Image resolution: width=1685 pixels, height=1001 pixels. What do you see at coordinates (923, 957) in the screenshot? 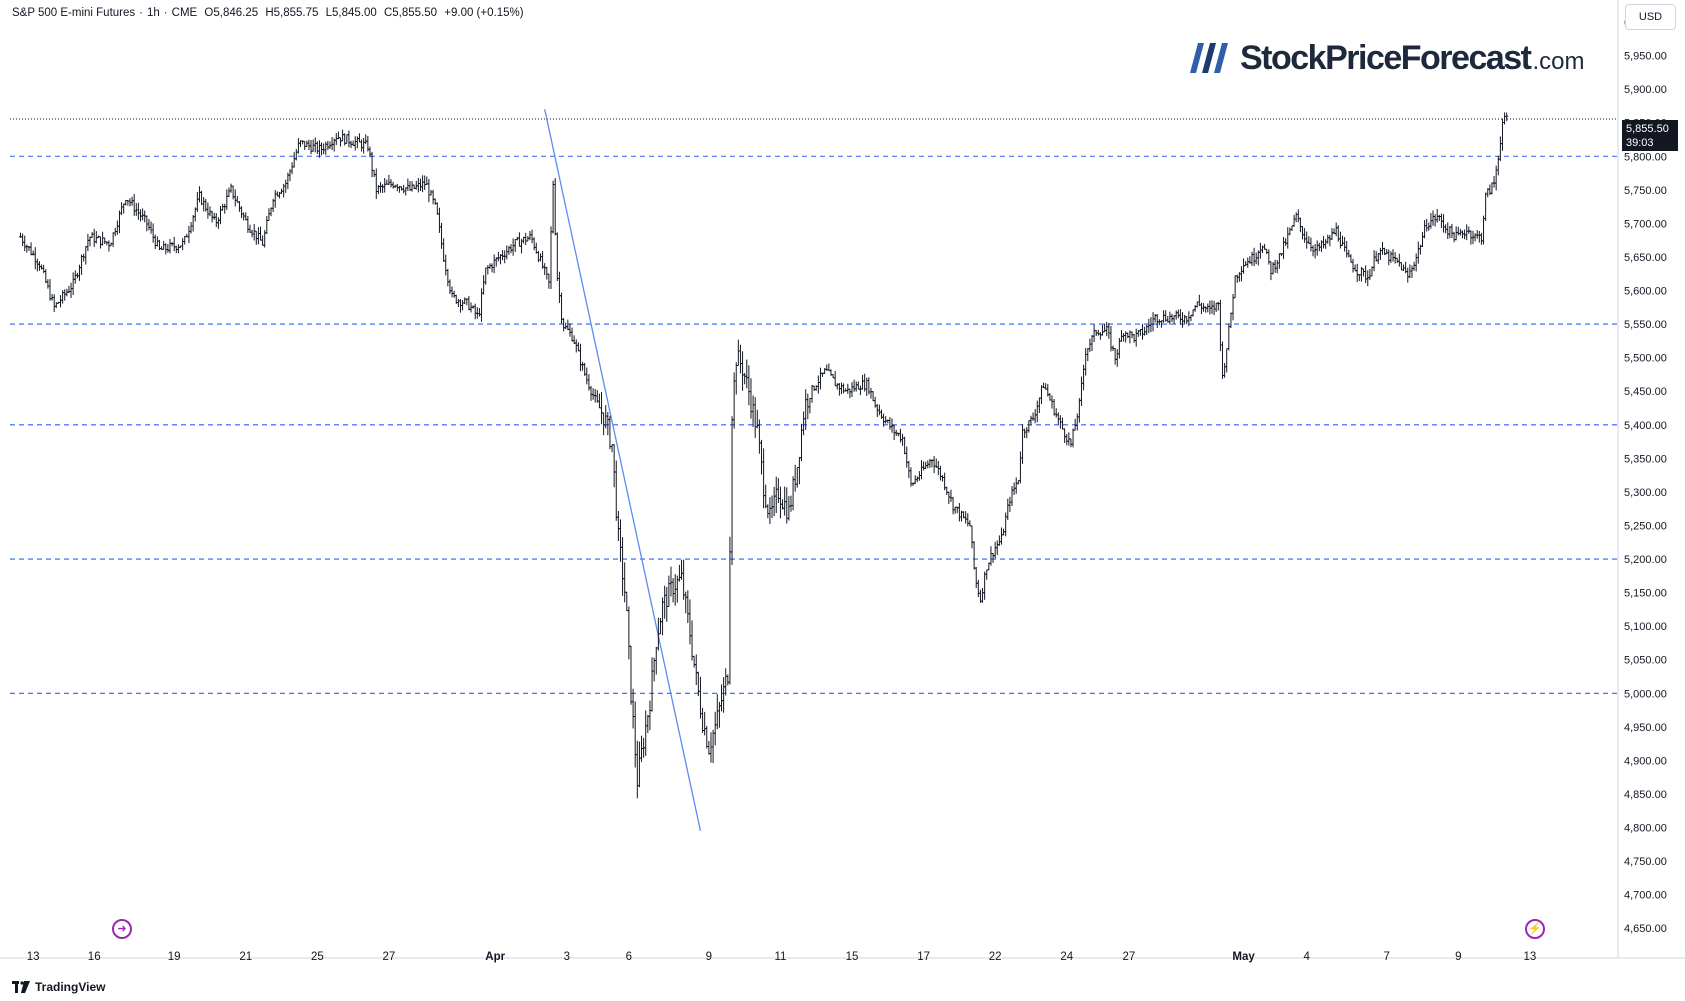
I see `x-tick-label: 17` at bounding box center [923, 957].